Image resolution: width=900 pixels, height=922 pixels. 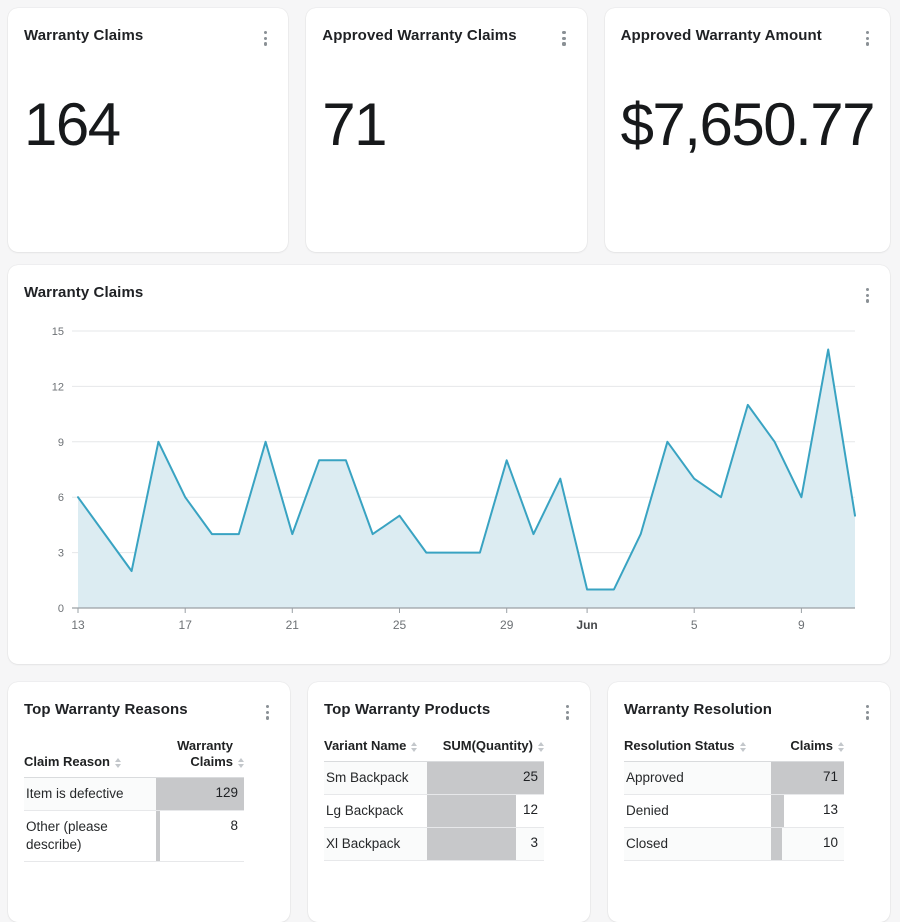 I want to click on row-value: 10, so click(x=830, y=842).